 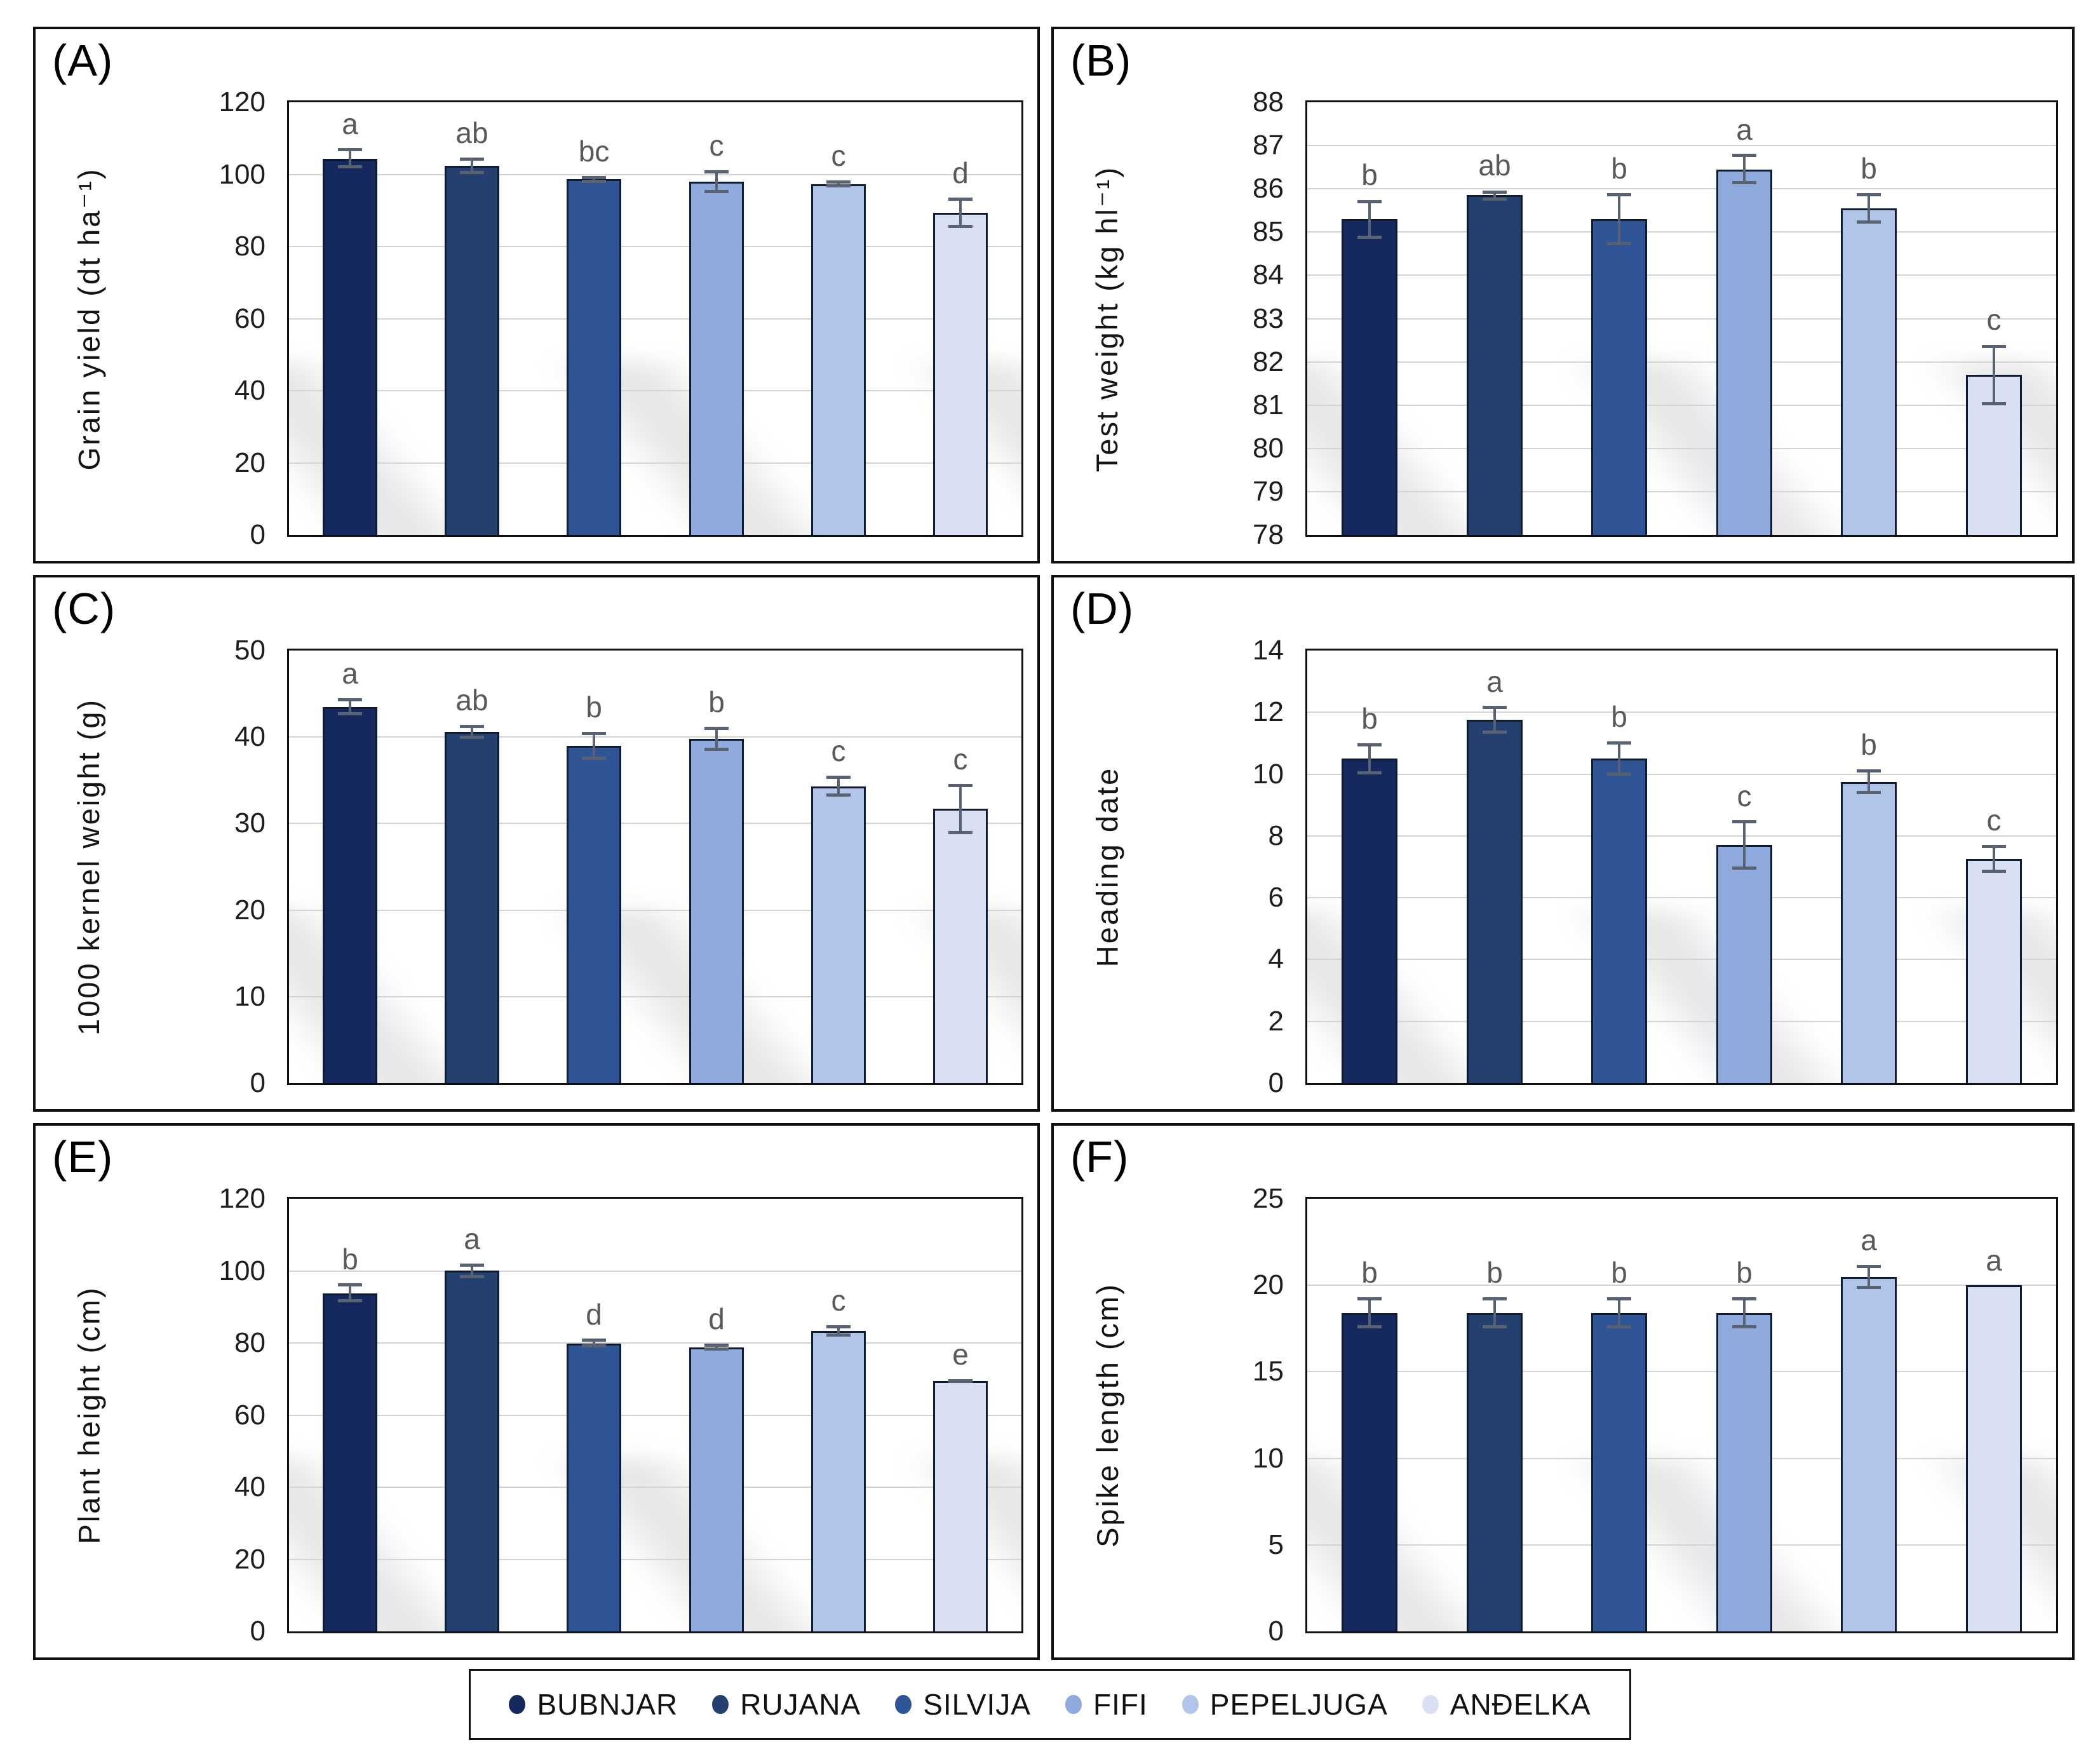 What do you see at coordinates (1744, 964) in the screenshot?
I see `bar-fifi` at bounding box center [1744, 964].